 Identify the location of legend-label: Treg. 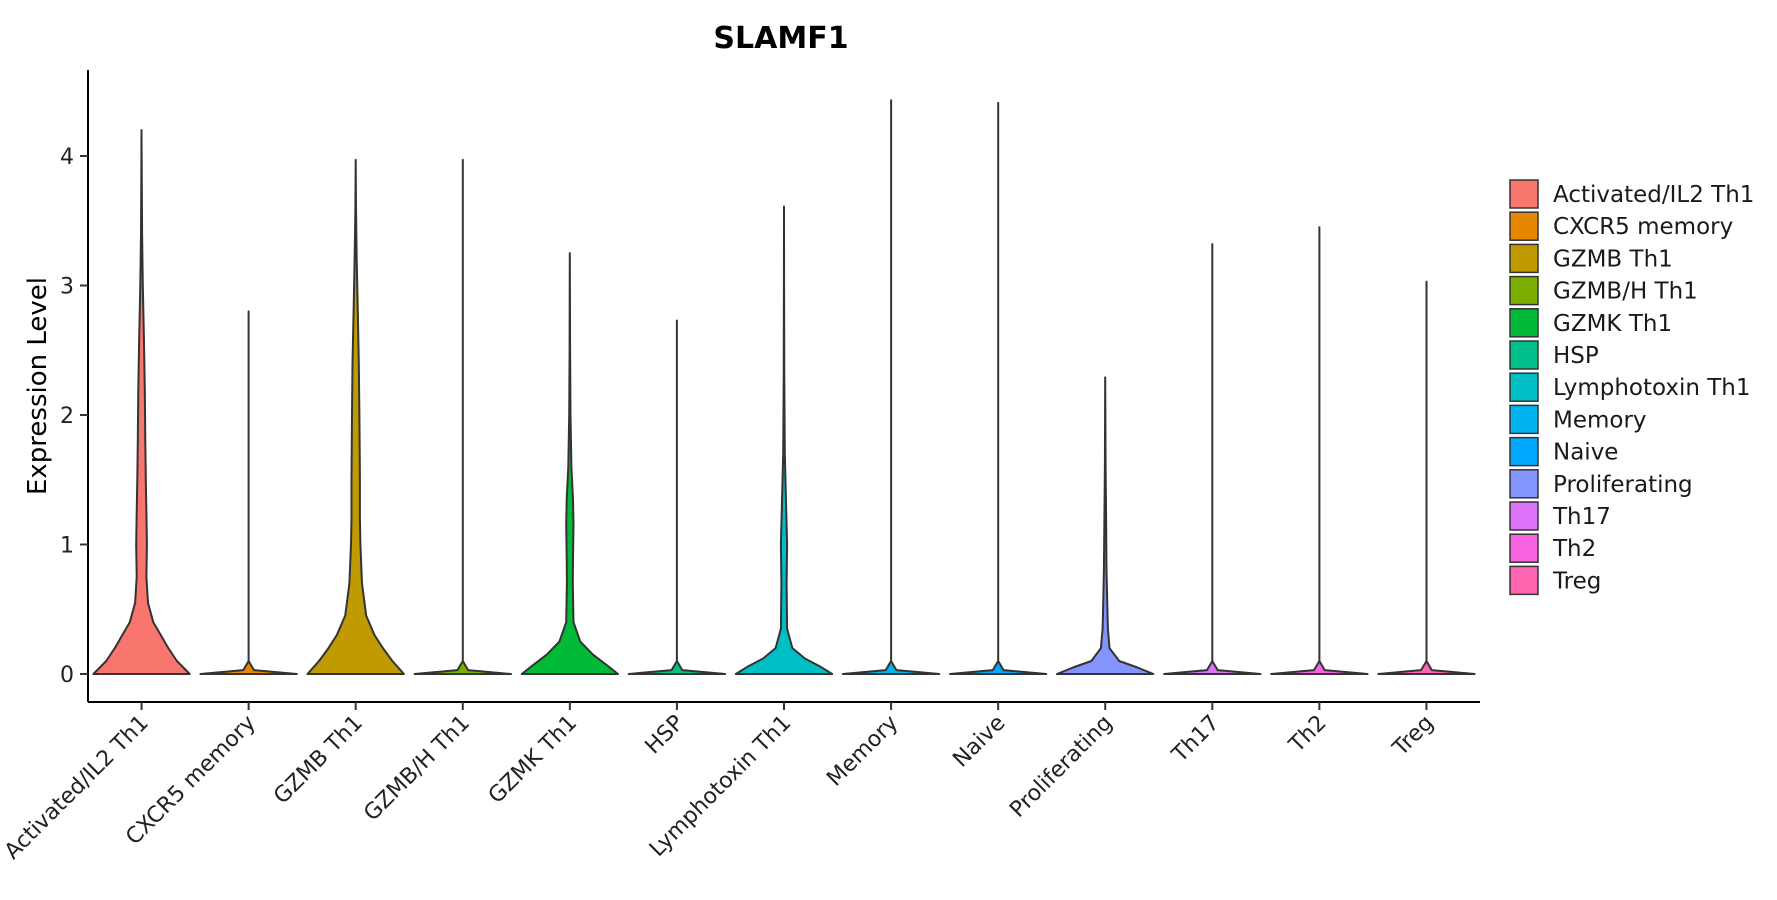
(1576, 581).